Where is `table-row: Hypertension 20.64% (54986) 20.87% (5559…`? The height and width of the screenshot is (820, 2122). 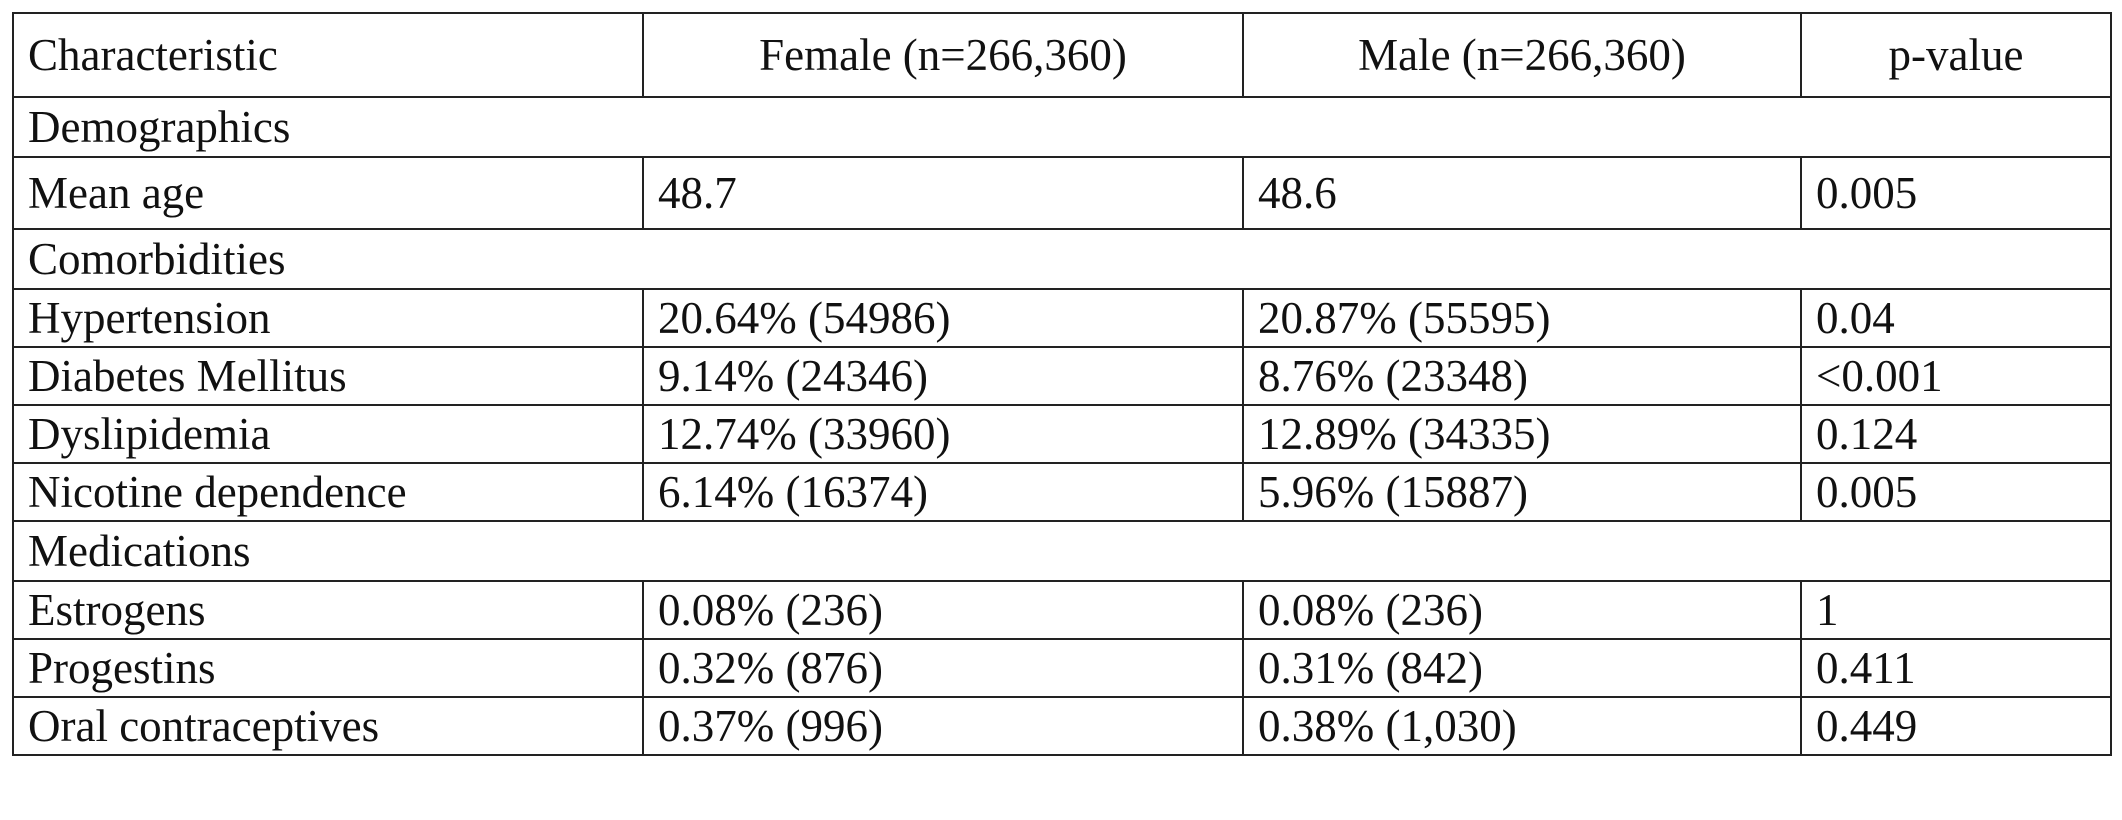 table-row: Hypertension 20.64% (54986) 20.87% (5559… is located at coordinates (1062, 318).